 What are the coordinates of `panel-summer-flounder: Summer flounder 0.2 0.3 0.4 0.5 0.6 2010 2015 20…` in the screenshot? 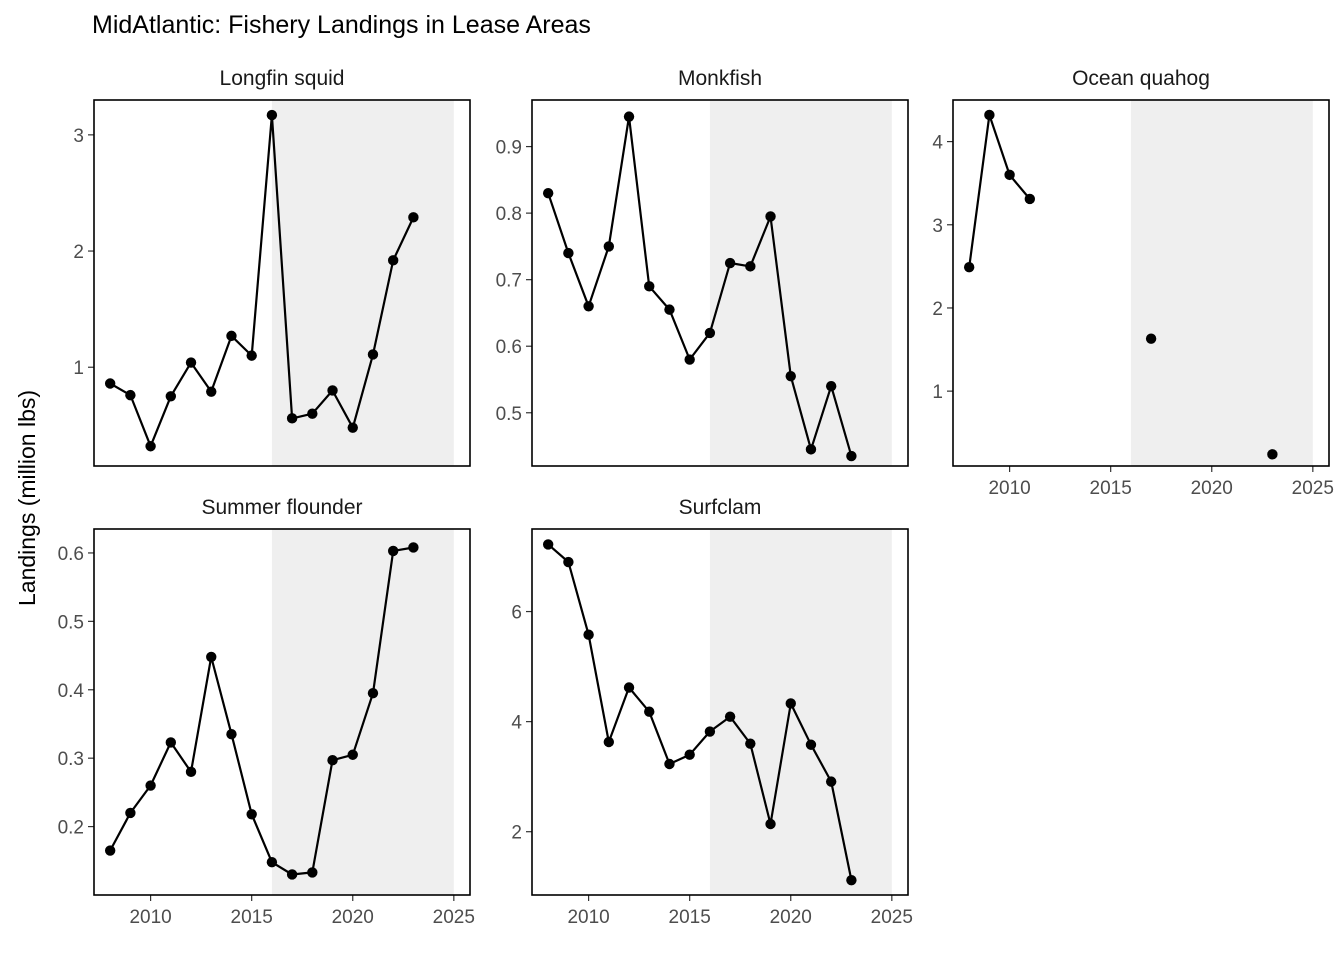 It's located at (266, 712).